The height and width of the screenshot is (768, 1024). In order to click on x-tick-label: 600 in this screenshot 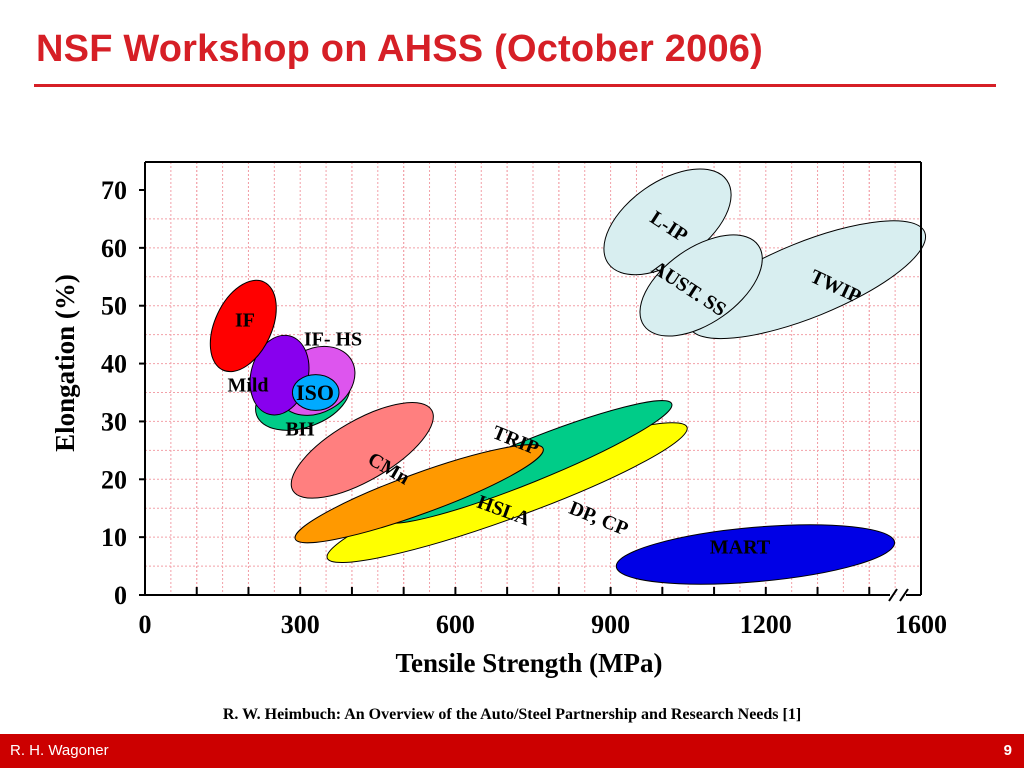, I will do `click(455, 624)`.